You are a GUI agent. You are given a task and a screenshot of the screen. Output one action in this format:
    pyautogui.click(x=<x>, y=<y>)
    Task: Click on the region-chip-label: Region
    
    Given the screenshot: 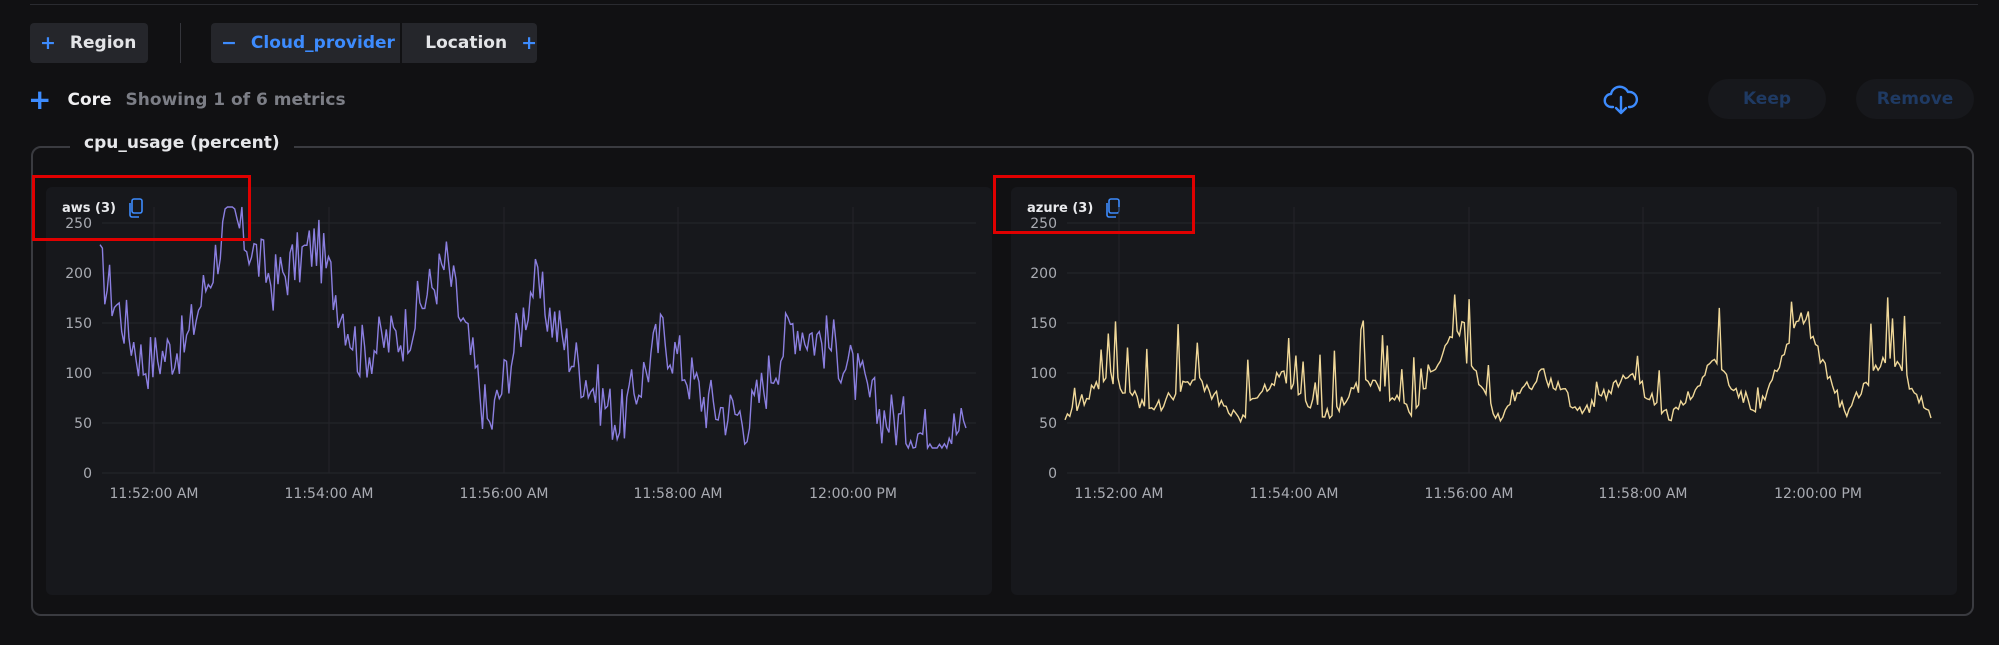 What is the action you would take?
    pyautogui.click(x=103, y=43)
    